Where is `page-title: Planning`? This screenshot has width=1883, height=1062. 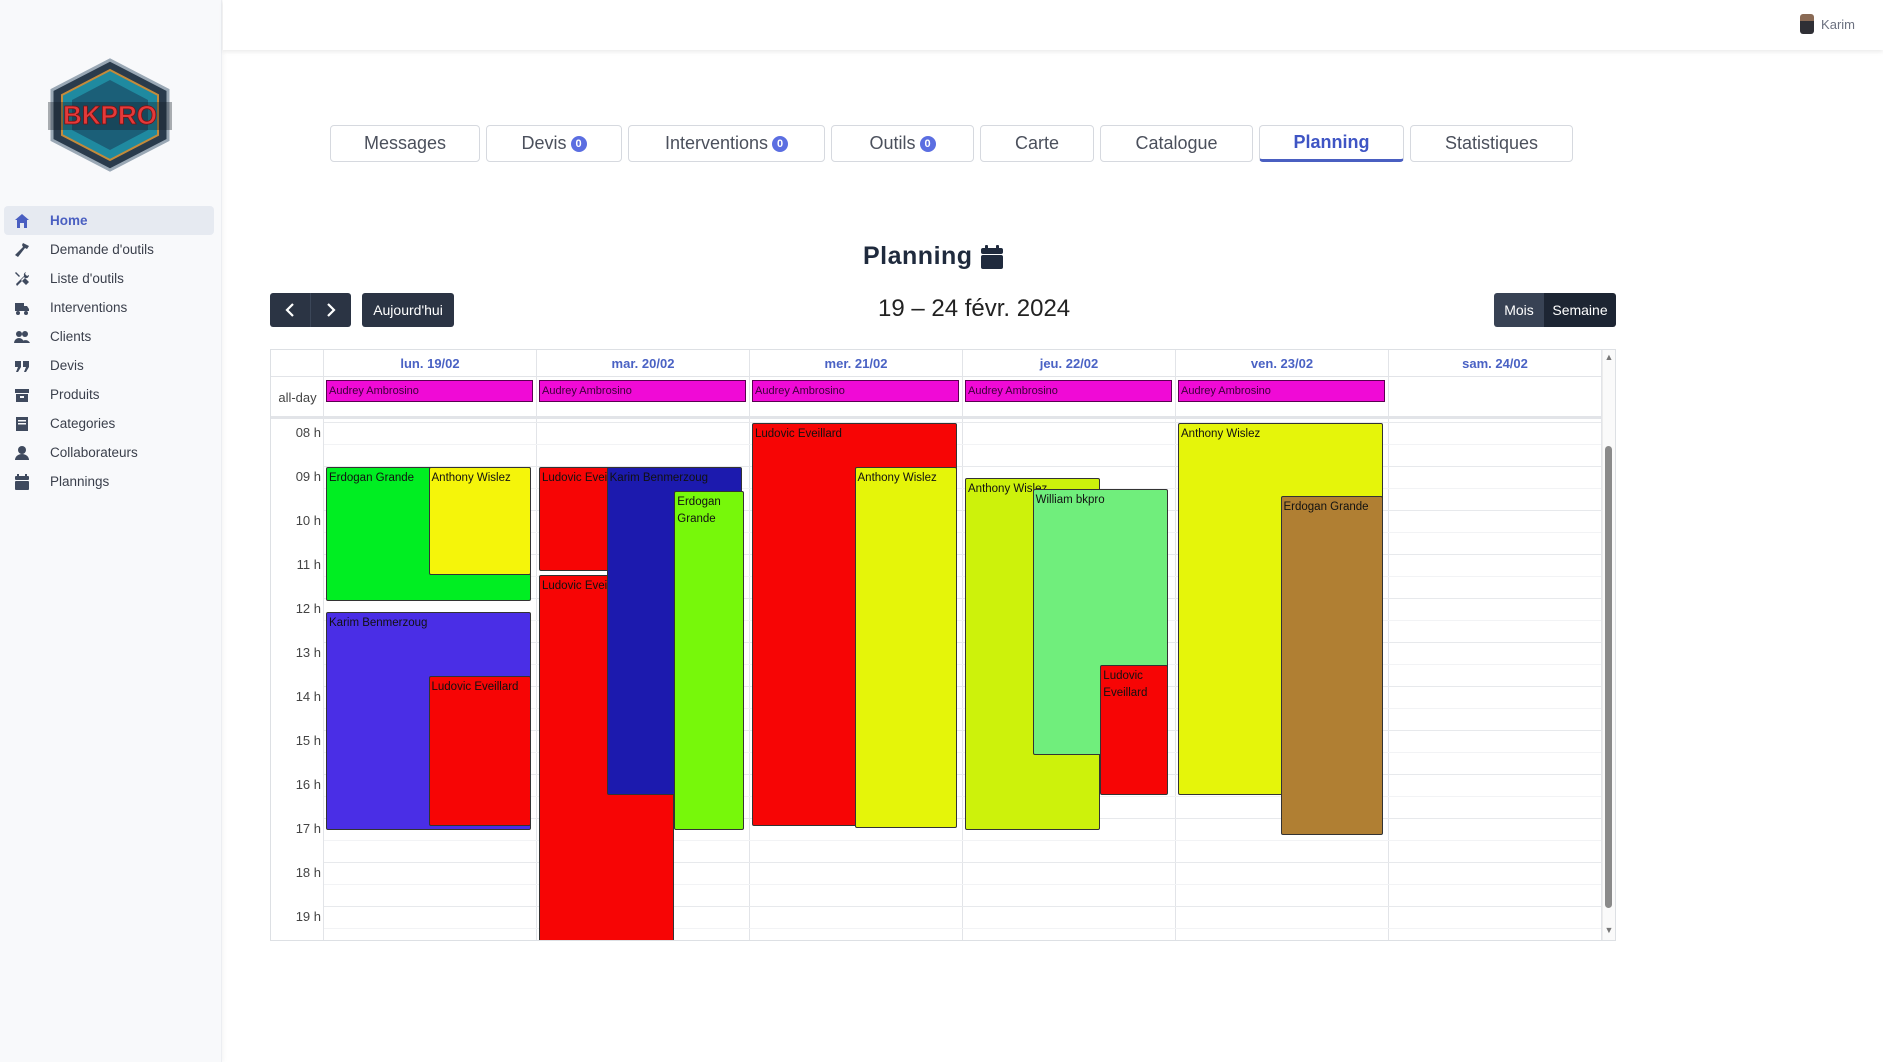
page-title: Planning is located at coordinates (933, 256).